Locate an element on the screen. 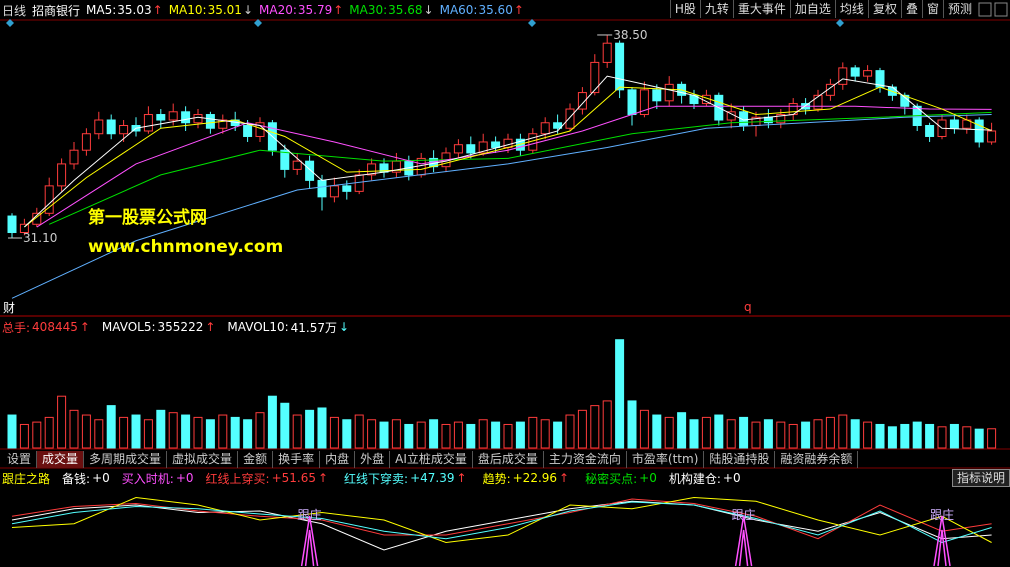 The height and width of the screenshot is (567, 1010). tab: 成交量 is located at coordinates (61, 459).